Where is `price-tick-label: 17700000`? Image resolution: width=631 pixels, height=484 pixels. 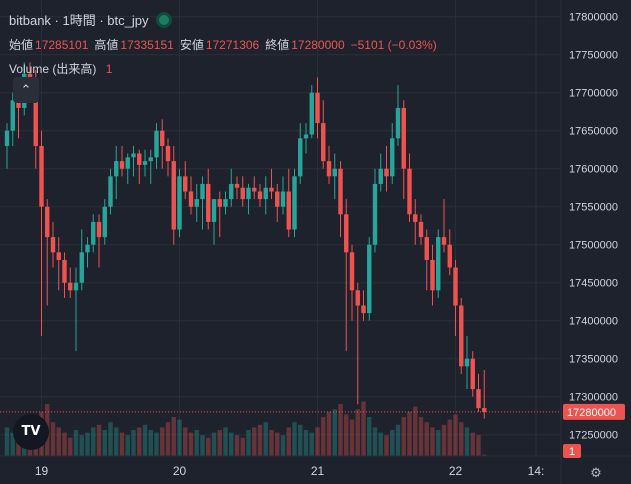 price-tick-label: 17700000 is located at coordinates (593, 94).